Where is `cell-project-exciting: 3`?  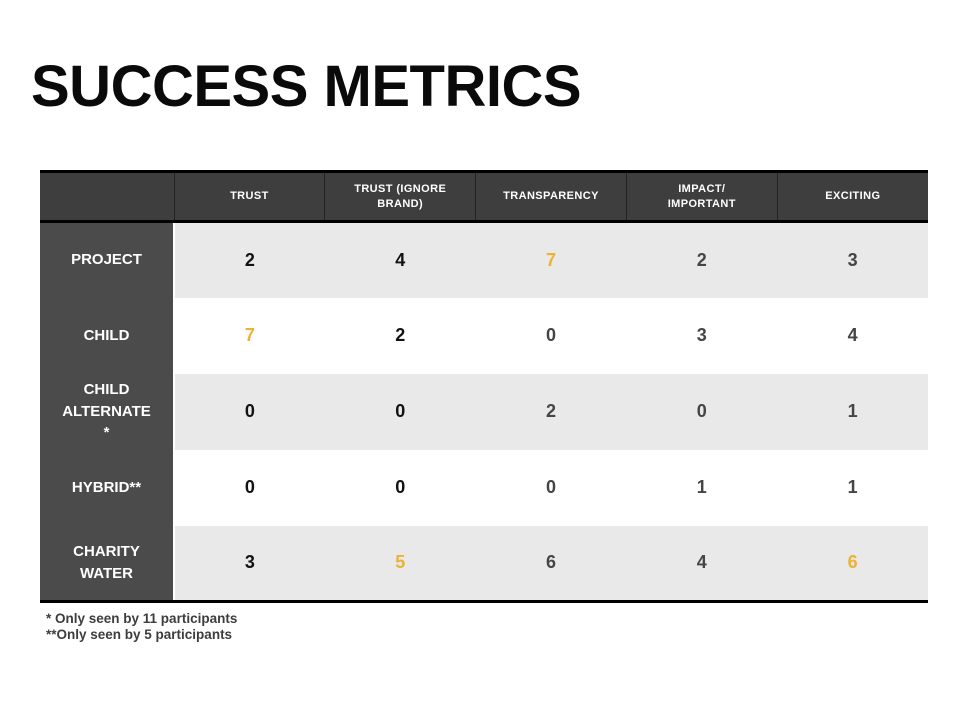
cell-project-exciting: 3 is located at coordinates (852, 259).